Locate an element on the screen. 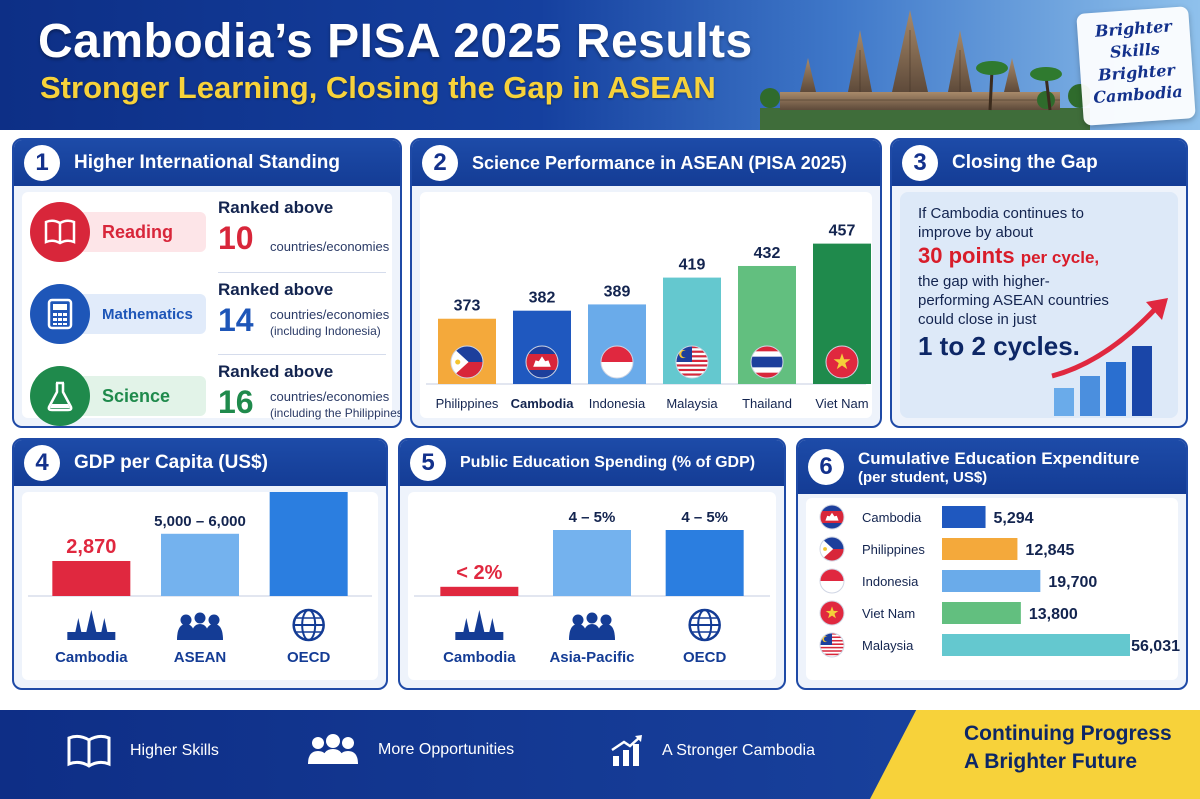 Image resolution: width=1200 pixels, height=799 pixels. panel-header: 3 Closing the Gap is located at coordinates (1039, 163).